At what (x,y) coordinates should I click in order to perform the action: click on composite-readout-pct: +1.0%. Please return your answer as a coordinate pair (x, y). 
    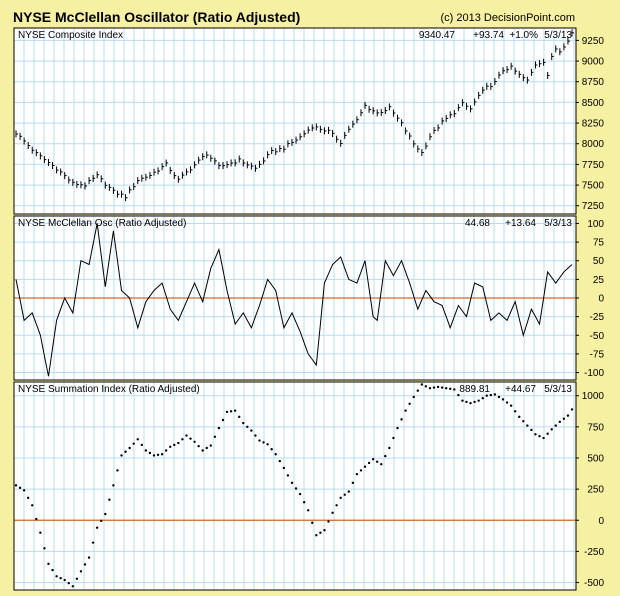
    Looking at the image, I should click on (523, 35).